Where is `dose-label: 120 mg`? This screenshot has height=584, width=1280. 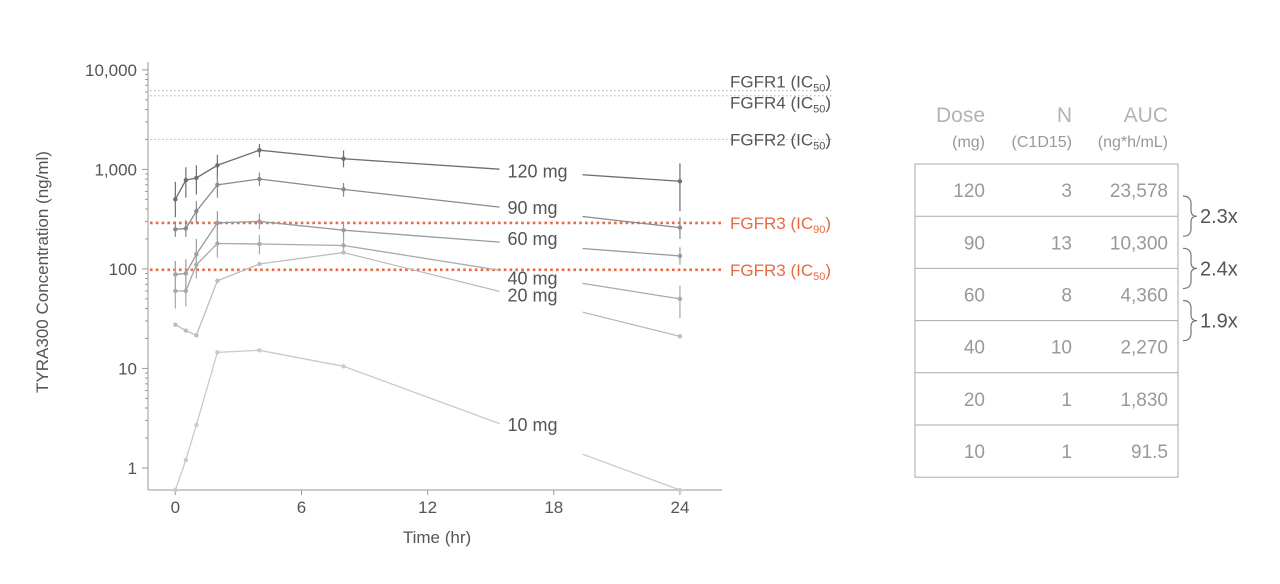
dose-label: 120 mg is located at coordinates (538, 172).